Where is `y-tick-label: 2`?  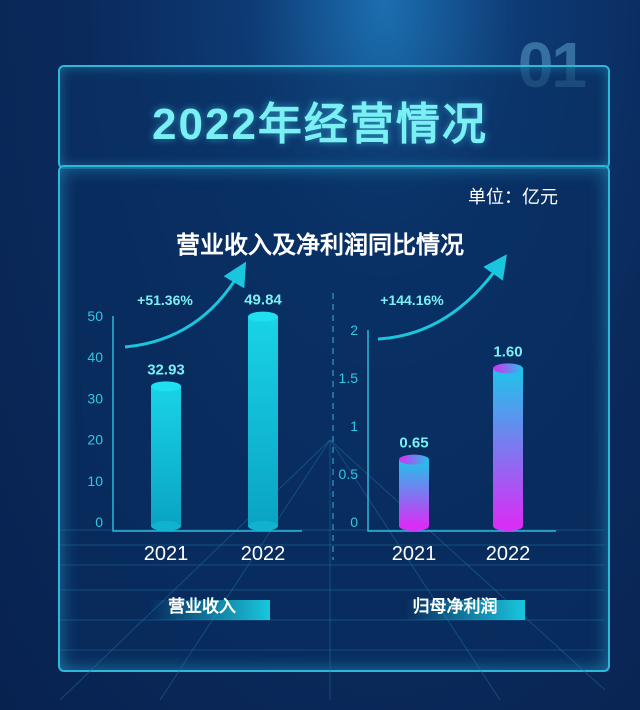 y-tick-label: 2 is located at coordinates (354, 330).